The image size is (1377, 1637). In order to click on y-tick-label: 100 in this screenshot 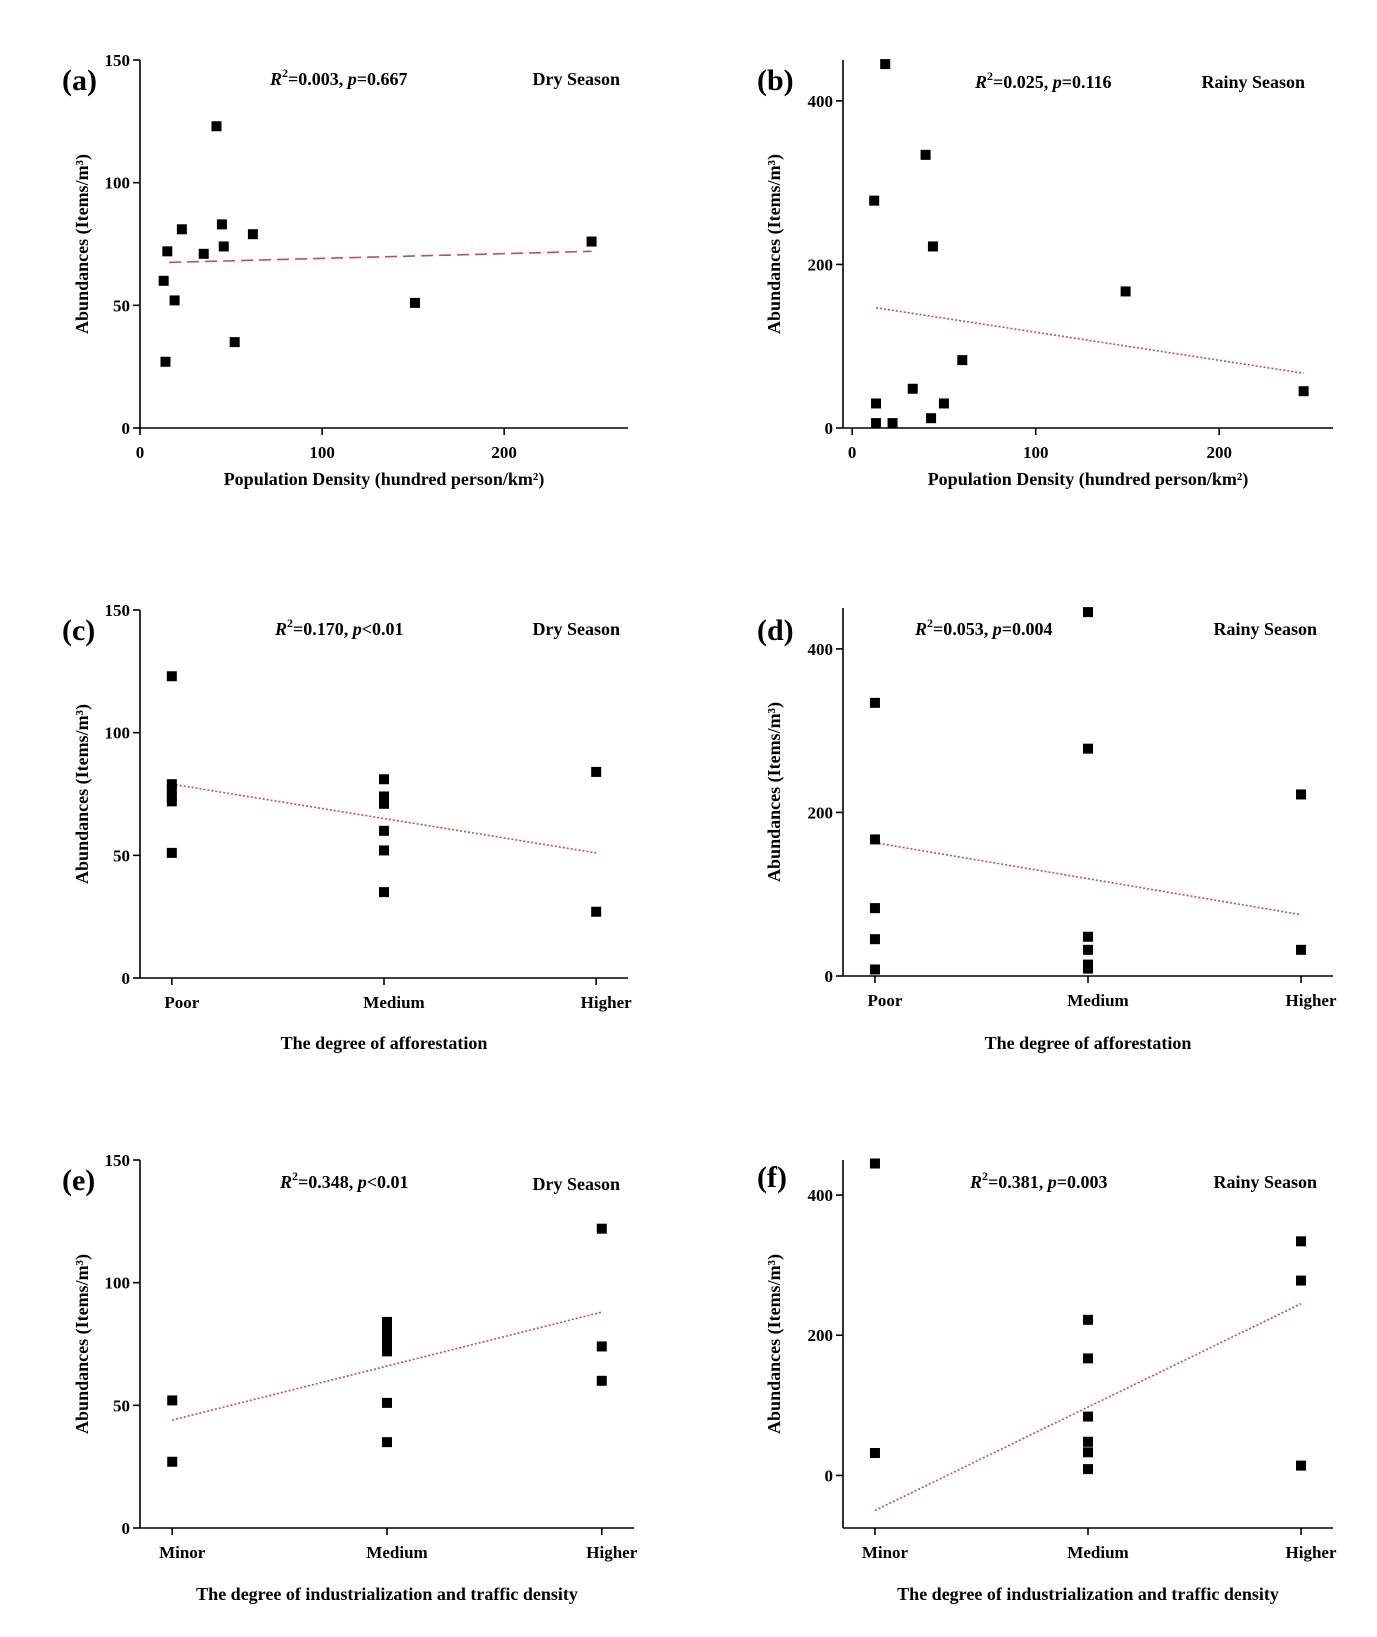, I will do `click(118, 1283)`.